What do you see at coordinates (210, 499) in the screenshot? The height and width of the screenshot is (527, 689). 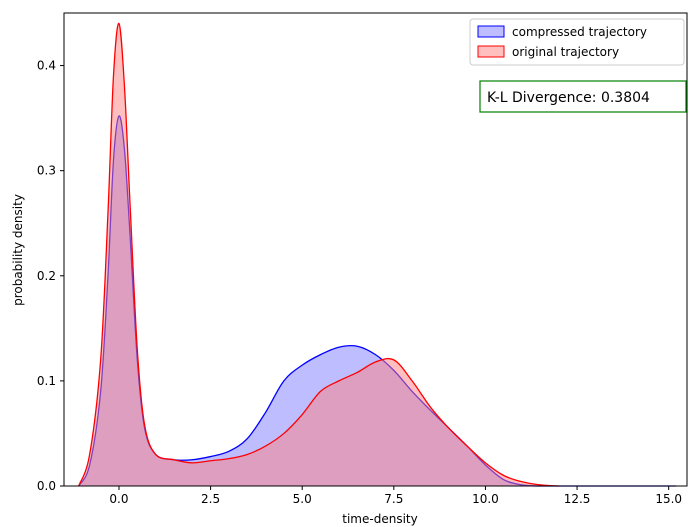 I see `x-tick-label: 2.5` at bounding box center [210, 499].